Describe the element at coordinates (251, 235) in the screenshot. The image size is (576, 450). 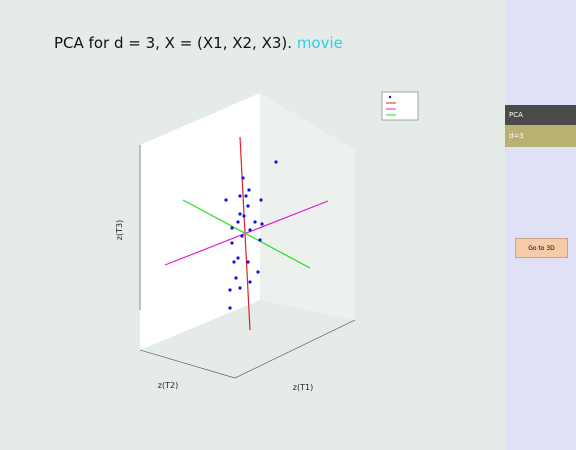
I see `data-points` at that location.